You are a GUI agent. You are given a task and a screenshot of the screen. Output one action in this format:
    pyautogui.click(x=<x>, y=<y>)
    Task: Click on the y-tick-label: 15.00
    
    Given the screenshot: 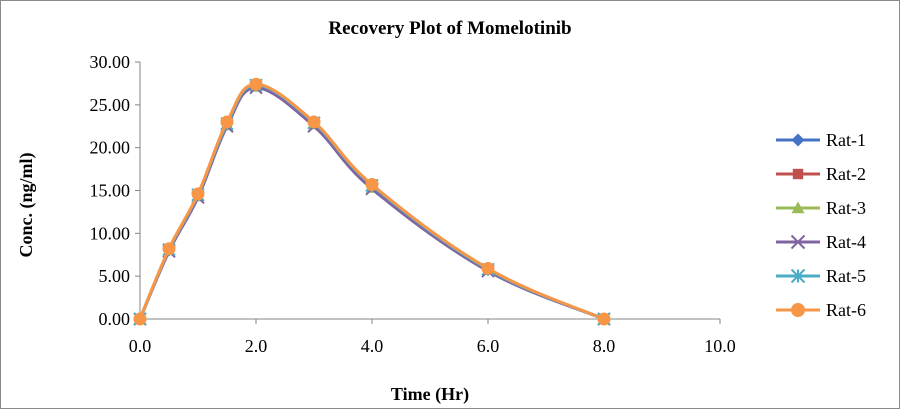 What is the action you would take?
    pyautogui.click(x=110, y=191)
    